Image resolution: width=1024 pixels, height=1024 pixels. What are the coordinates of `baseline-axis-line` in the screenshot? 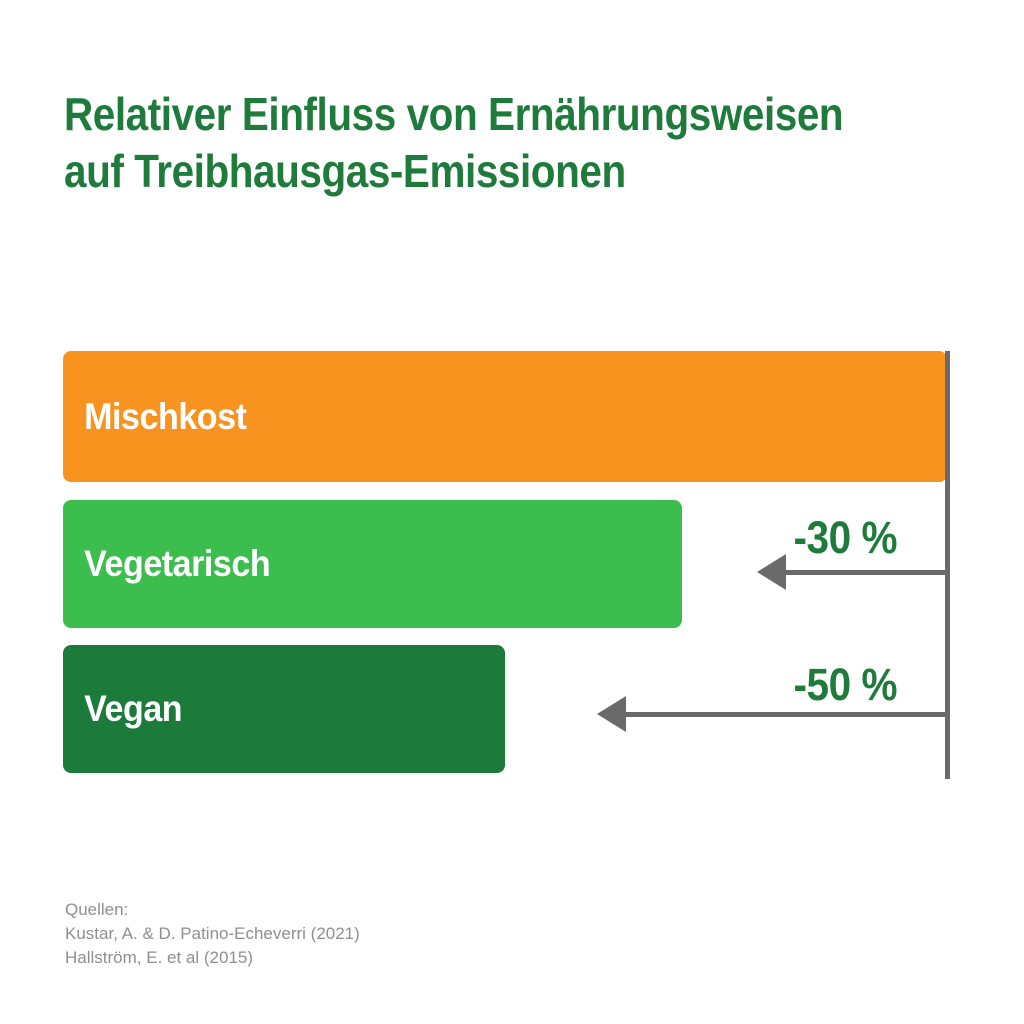 It's located at (947, 565).